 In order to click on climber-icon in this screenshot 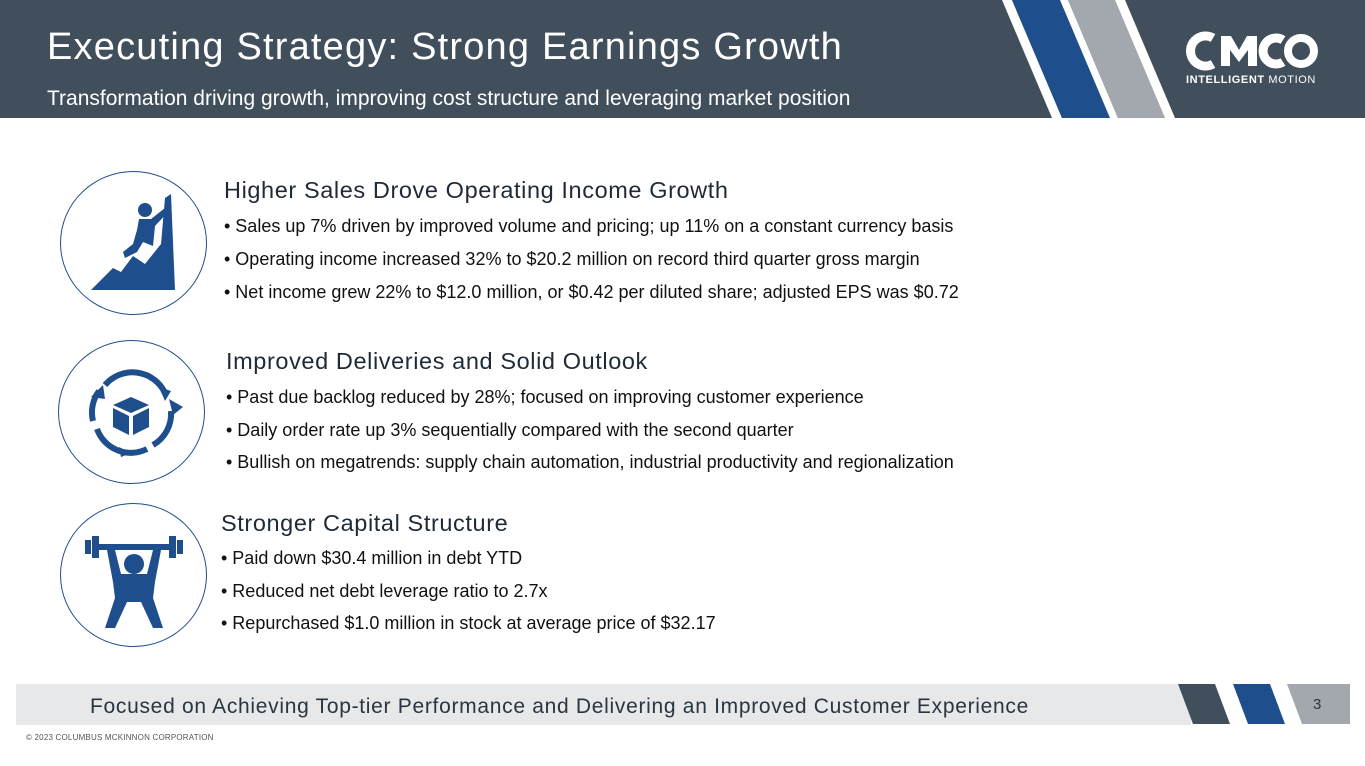, I will do `click(133, 242)`.